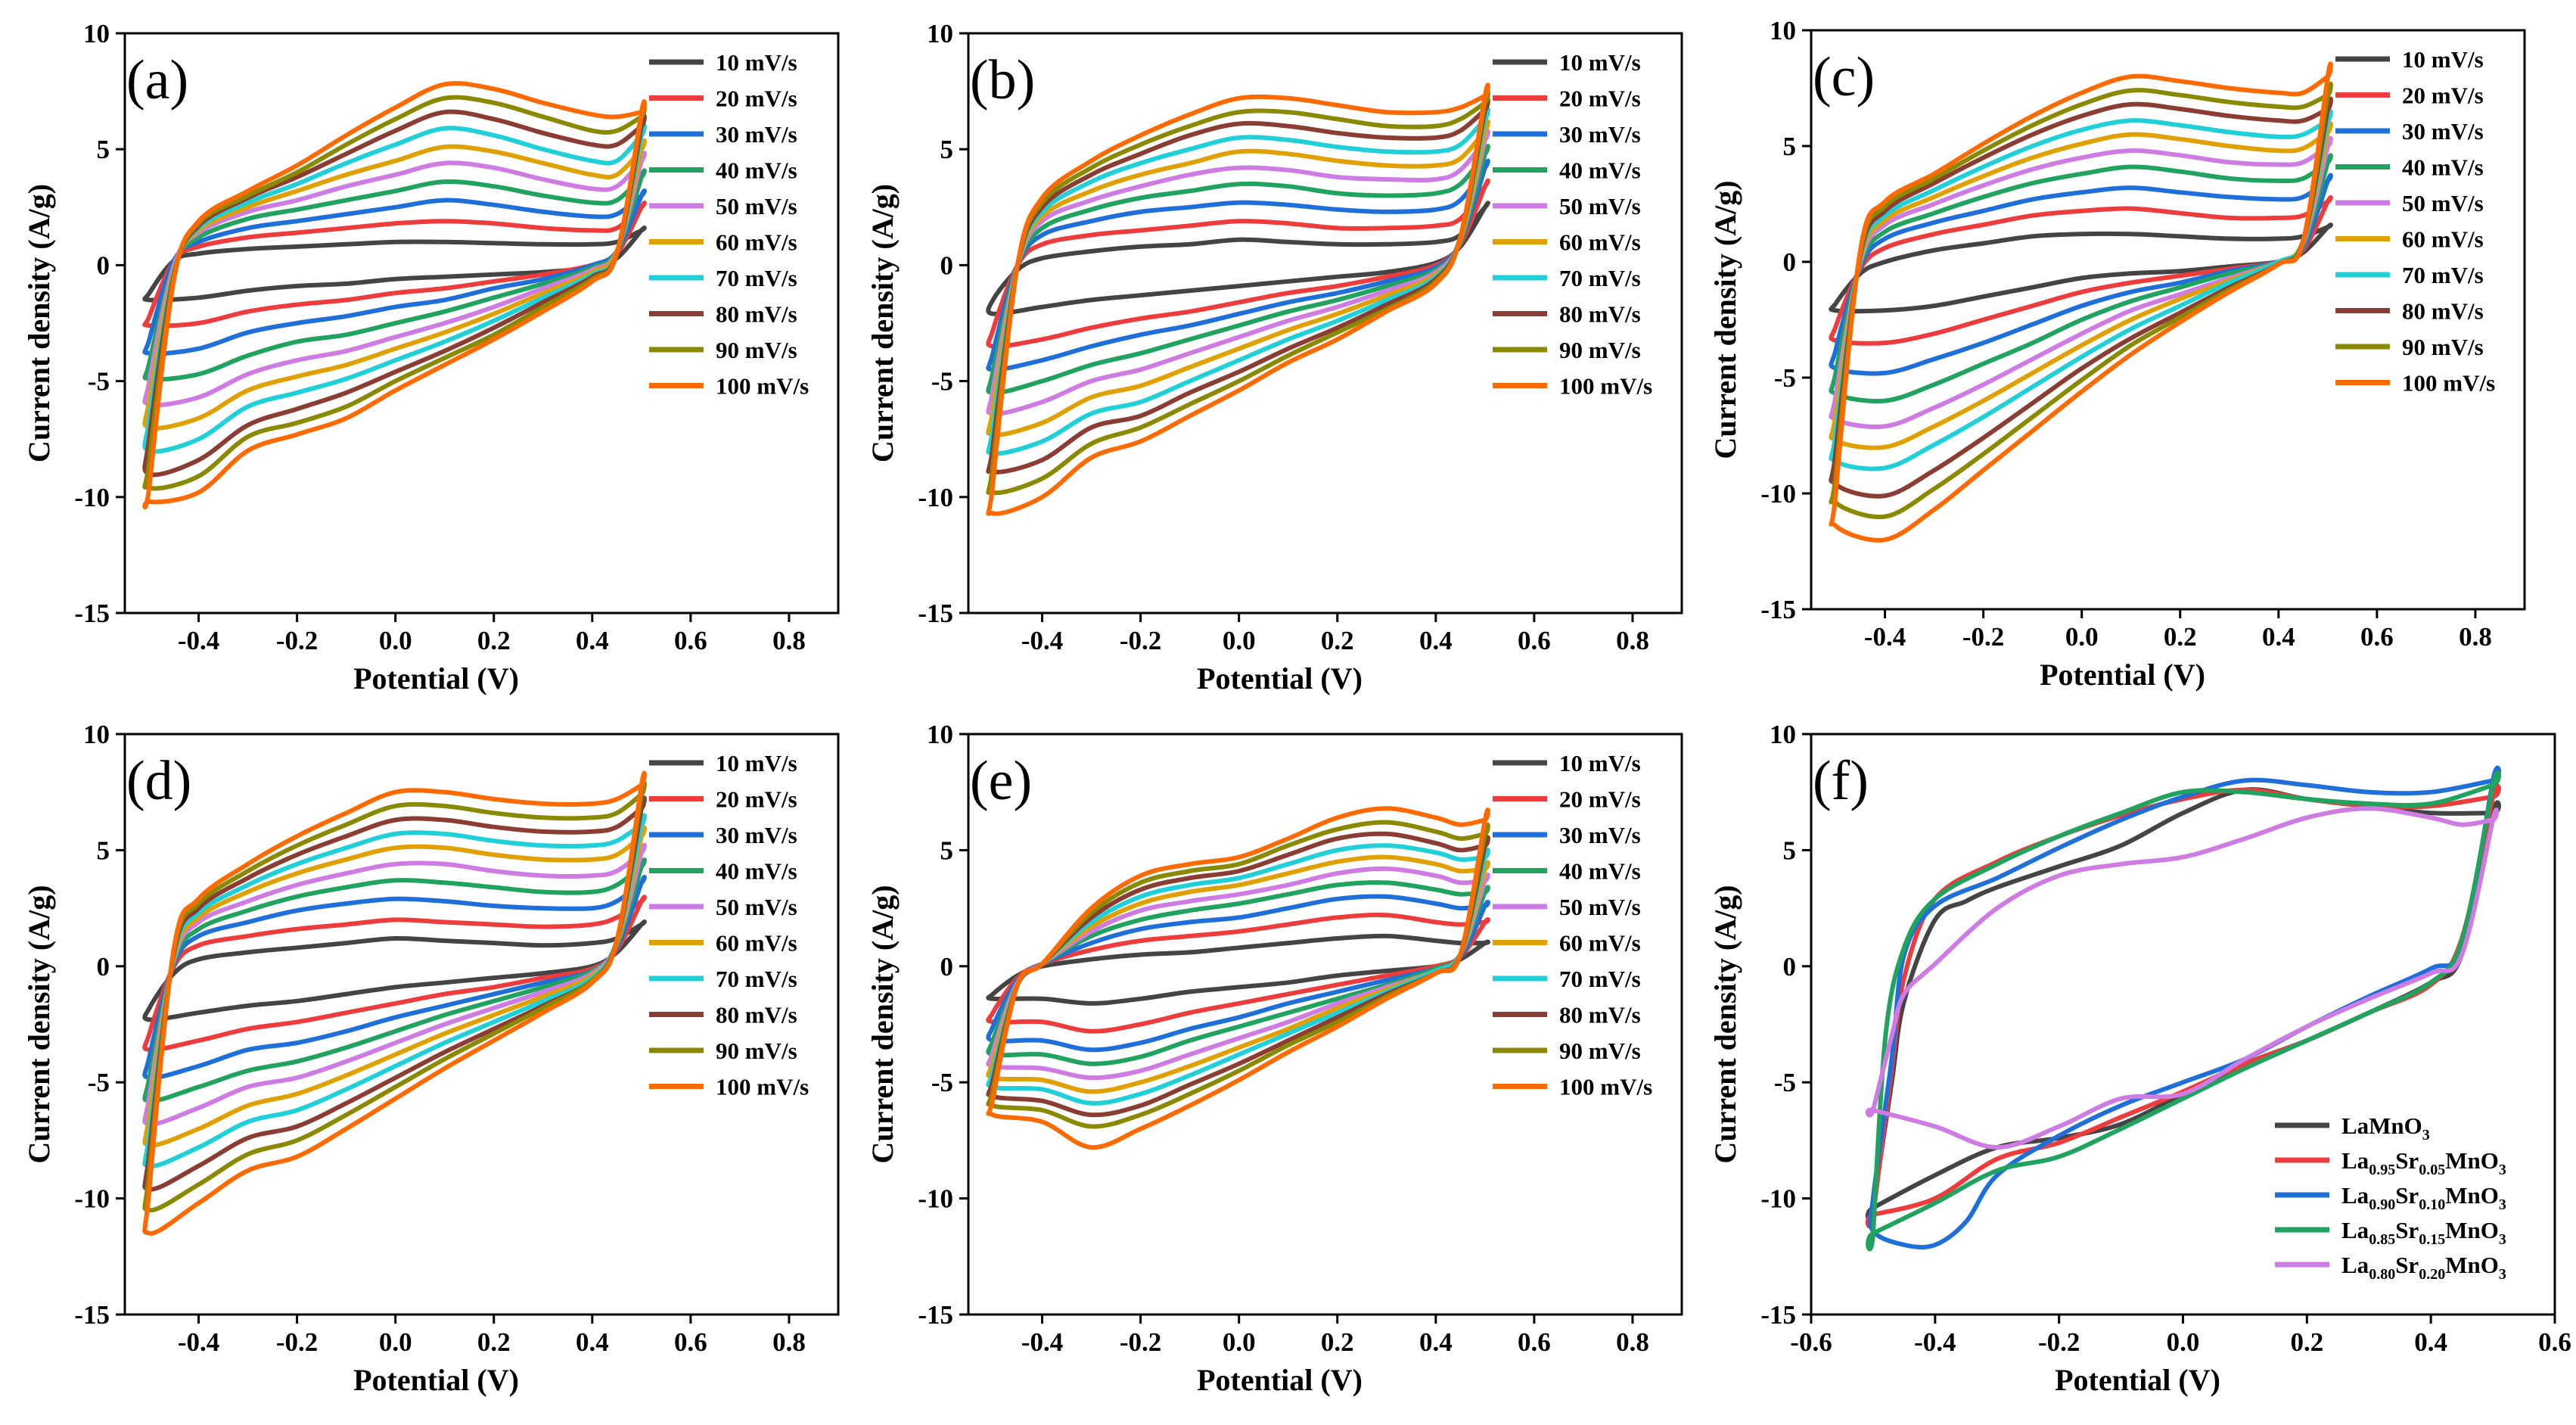 The image size is (2576, 1425). What do you see at coordinates (1534, 1342) in the screenshot?
I see `x-tick-label: 0.6` at bounding box center [1534, 1342].